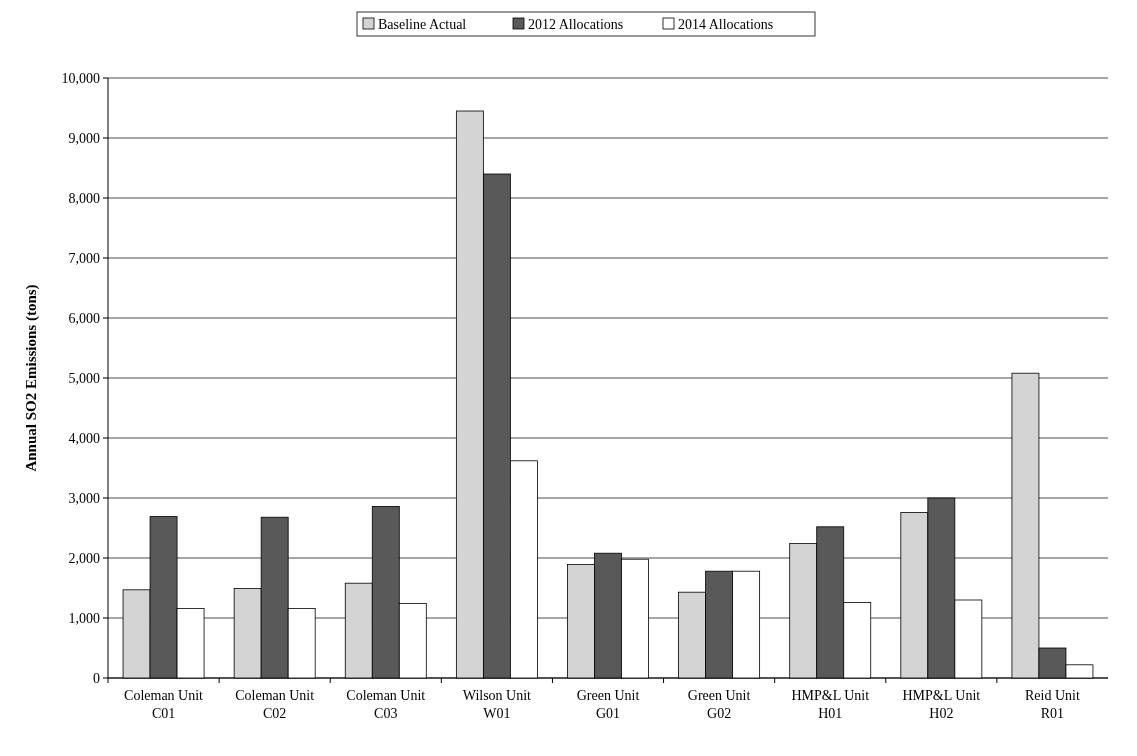 This screenshot has height=756, width=1137. I want to click on y-tick-label: 10,000, so click(80, 78).